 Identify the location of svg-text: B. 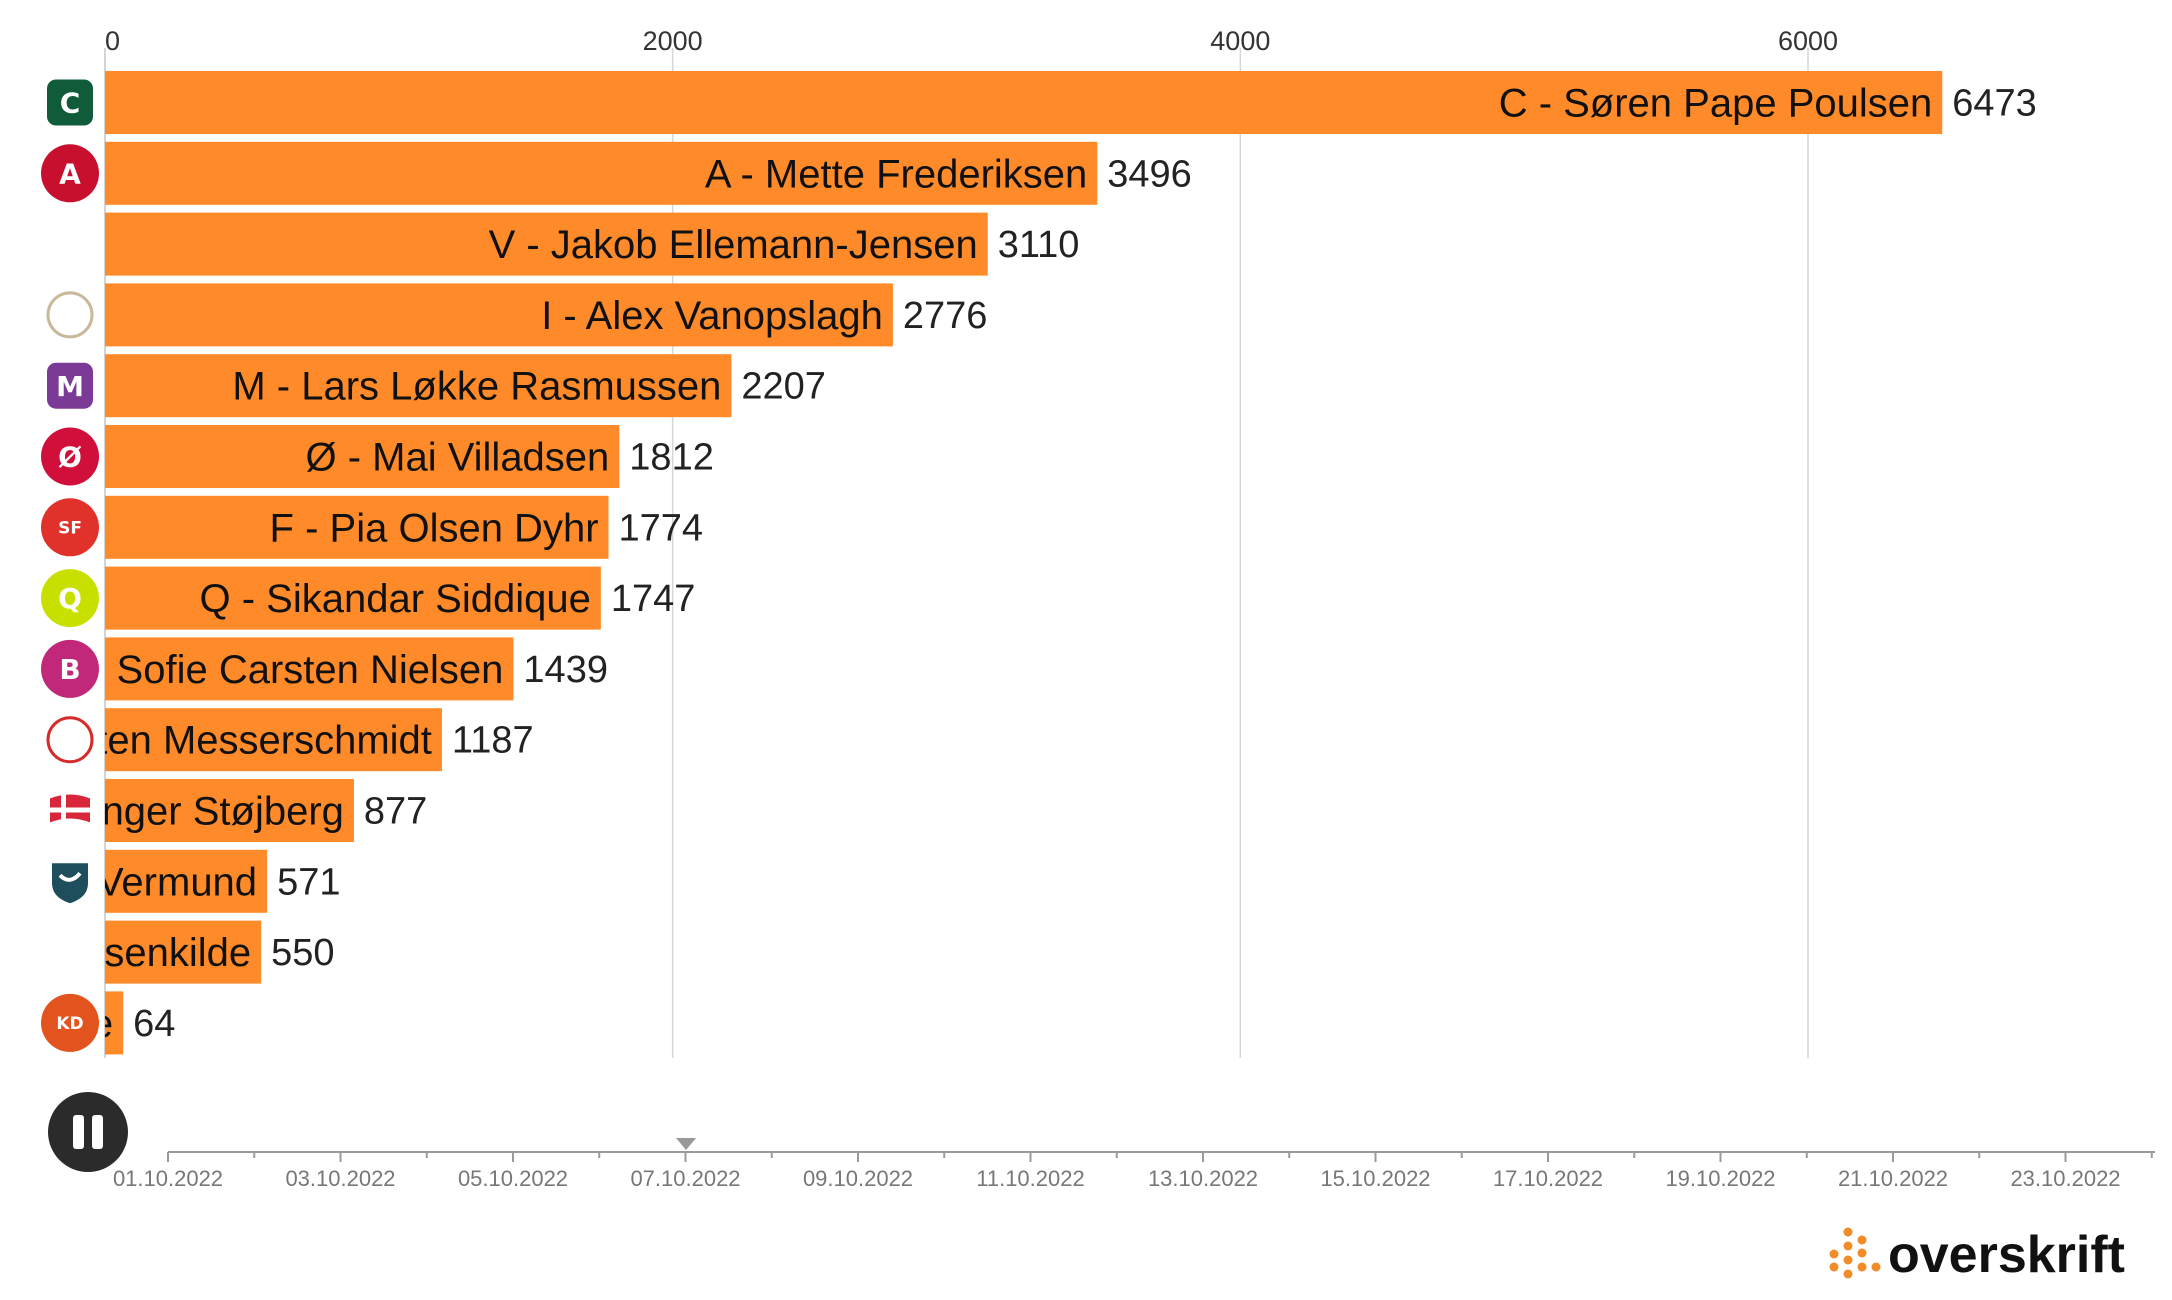
(69, 669).